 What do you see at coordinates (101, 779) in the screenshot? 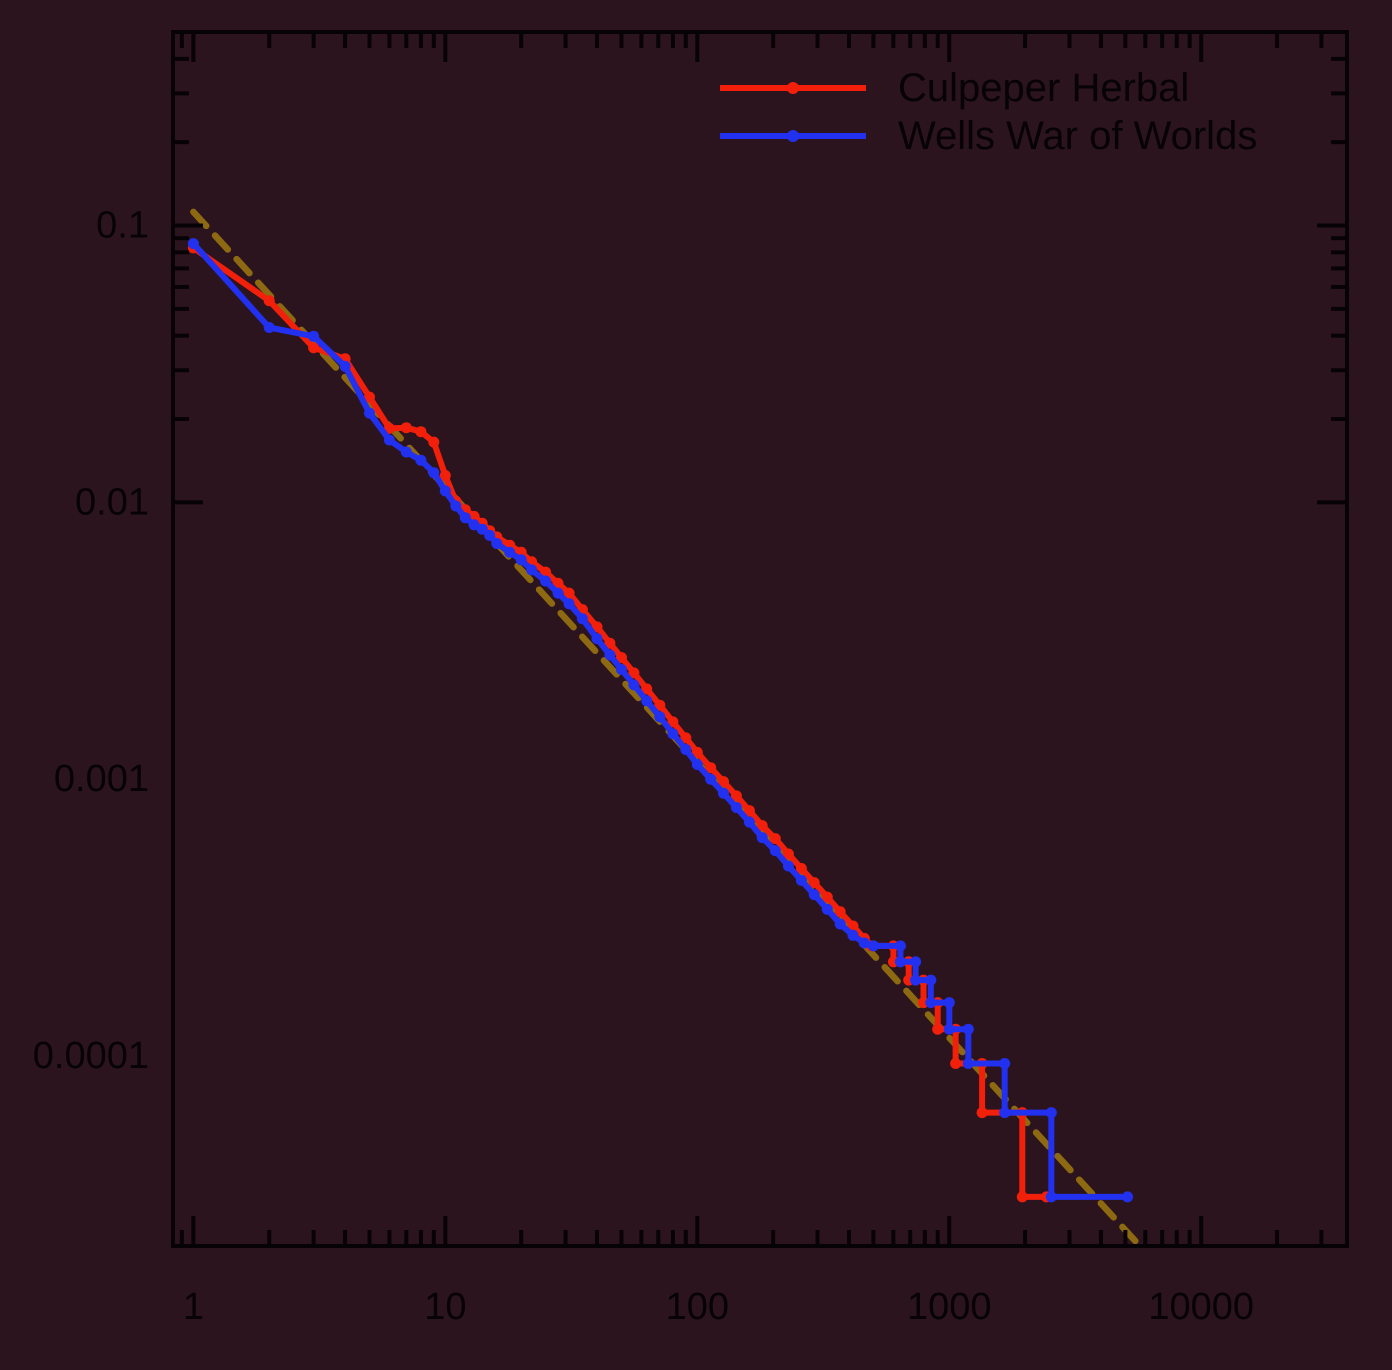
I see `y-tick-label: 0.001` at bounding box center [101, 779].